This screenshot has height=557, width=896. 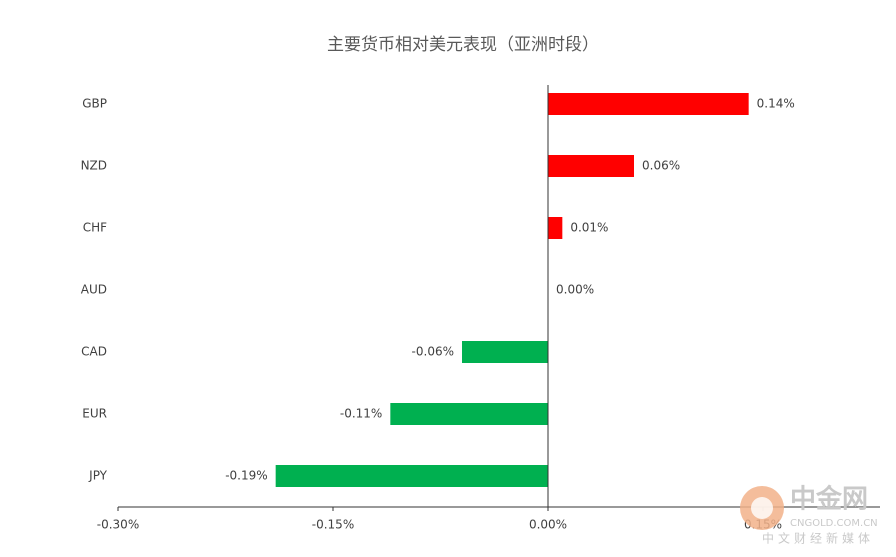 I want to click on y-tick-label: NZD, so click(x=94, y=166).